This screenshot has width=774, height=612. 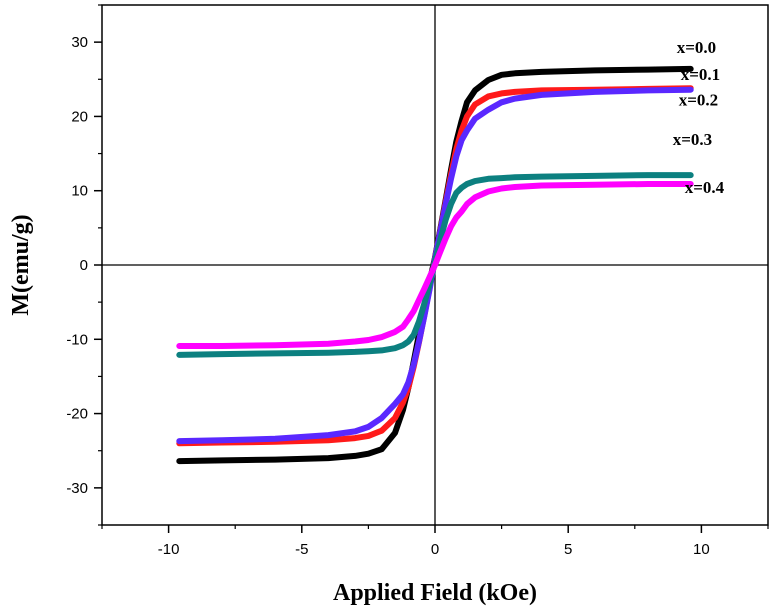 What do you see at coordinates (701, 549) in the screenshot?
I see `x-tick-label: 10` at bounding box center [701, 549].